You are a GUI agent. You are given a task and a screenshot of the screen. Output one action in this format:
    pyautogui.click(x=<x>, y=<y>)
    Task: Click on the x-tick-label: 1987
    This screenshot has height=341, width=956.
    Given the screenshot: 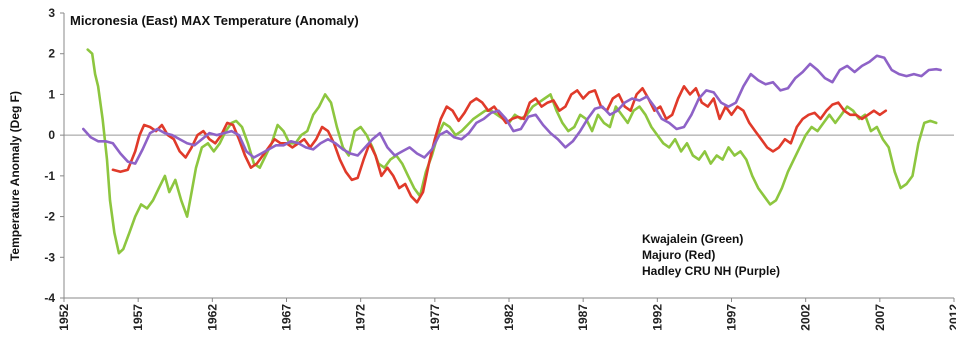 What is the action you would take?
    pyautogui.click(x=583, y=317)
    